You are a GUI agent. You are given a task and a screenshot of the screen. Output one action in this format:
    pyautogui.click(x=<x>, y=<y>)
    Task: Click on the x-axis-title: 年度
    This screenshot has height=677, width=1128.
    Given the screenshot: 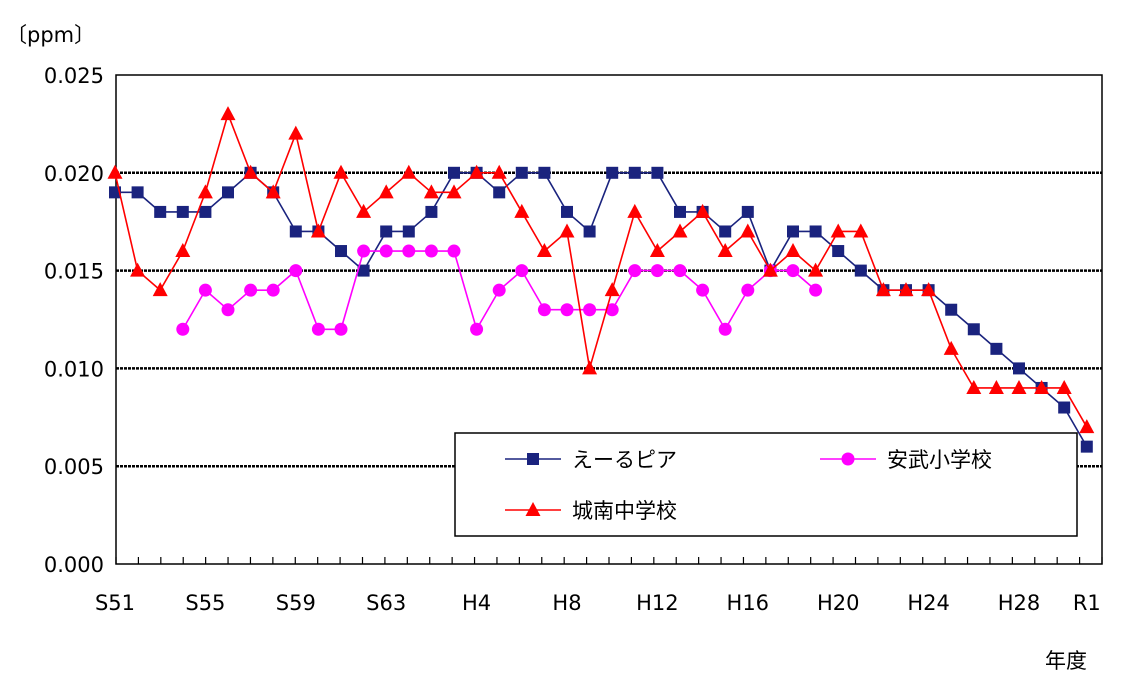 What is the action you would take?
    pyautogui.click(x=1066, y=661)
    